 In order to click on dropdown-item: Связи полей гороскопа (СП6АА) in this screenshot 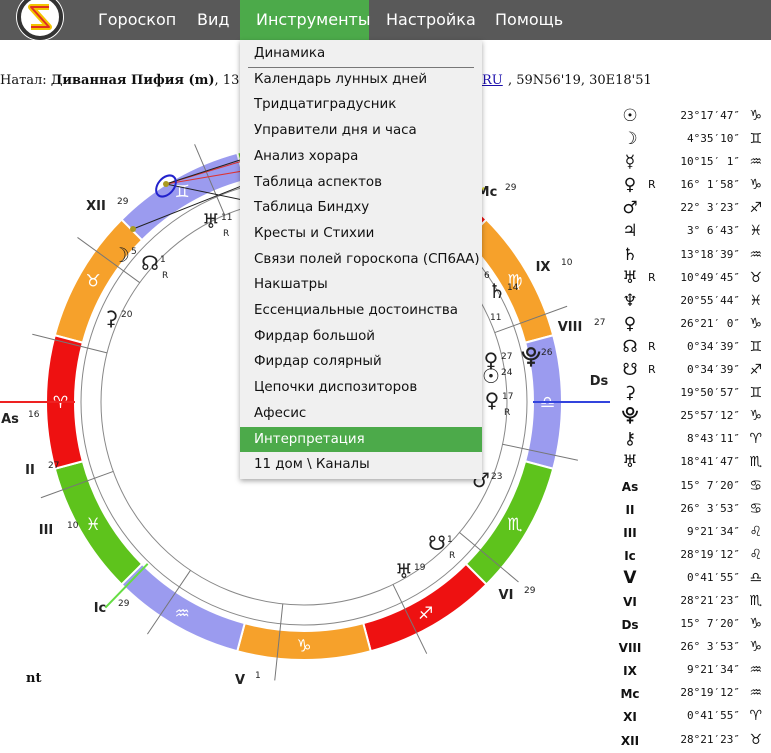, I will do `click(367, 259)`.